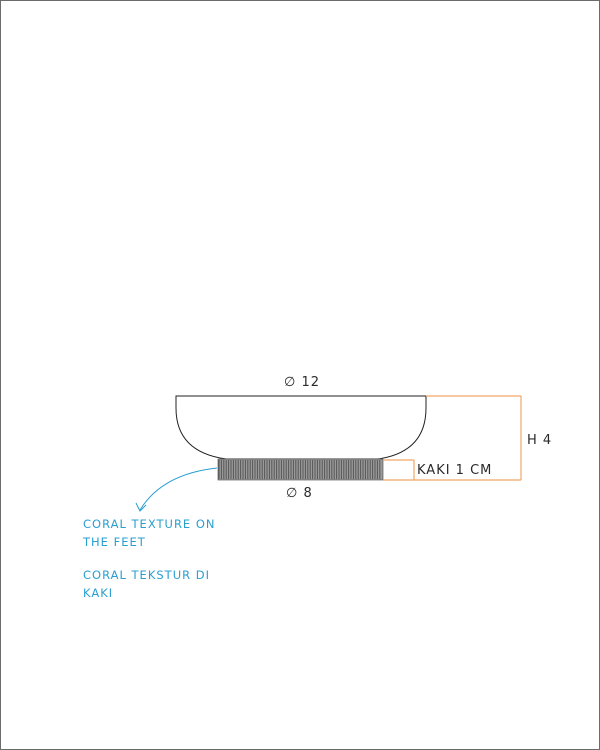  What do you see at coordinates (454, 470) in the screenshot?
I see `feet-height-label: KAKI 1 CM` at bounding box center [454, 470].